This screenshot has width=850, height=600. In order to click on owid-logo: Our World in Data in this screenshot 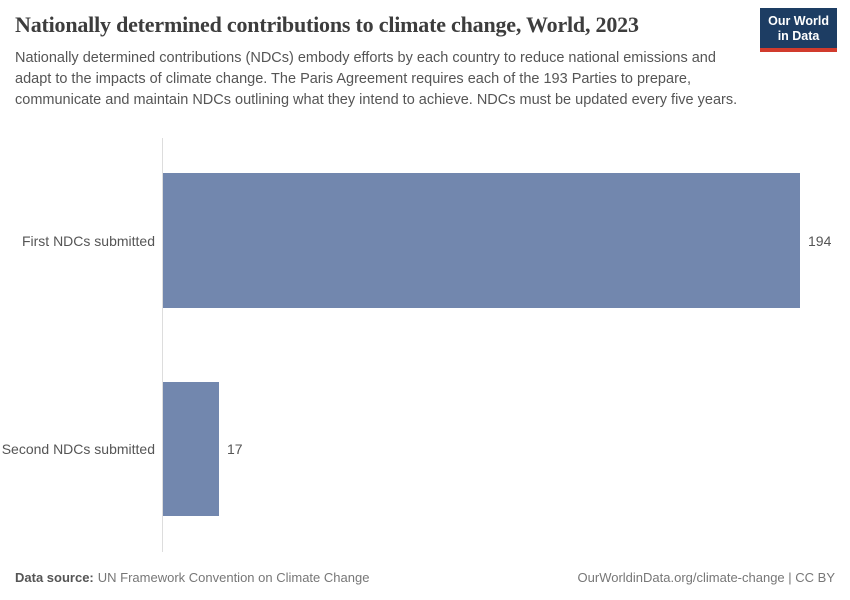, I will do `click(798, 30)`.